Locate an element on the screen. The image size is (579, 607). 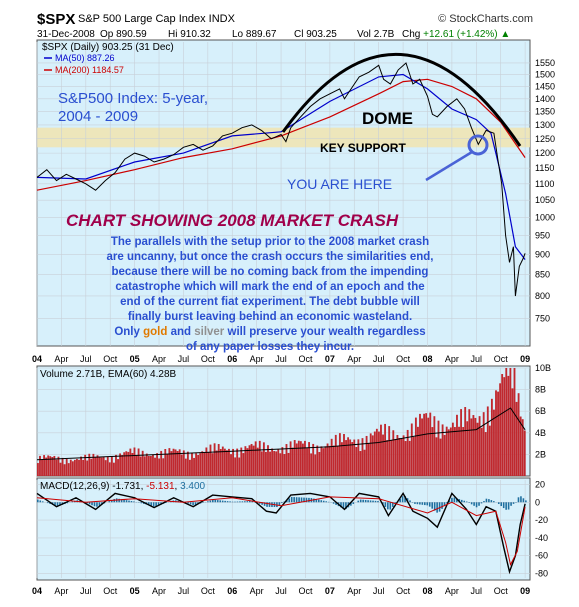
quote-value: 889.67 is located at coordinates (261, 34).